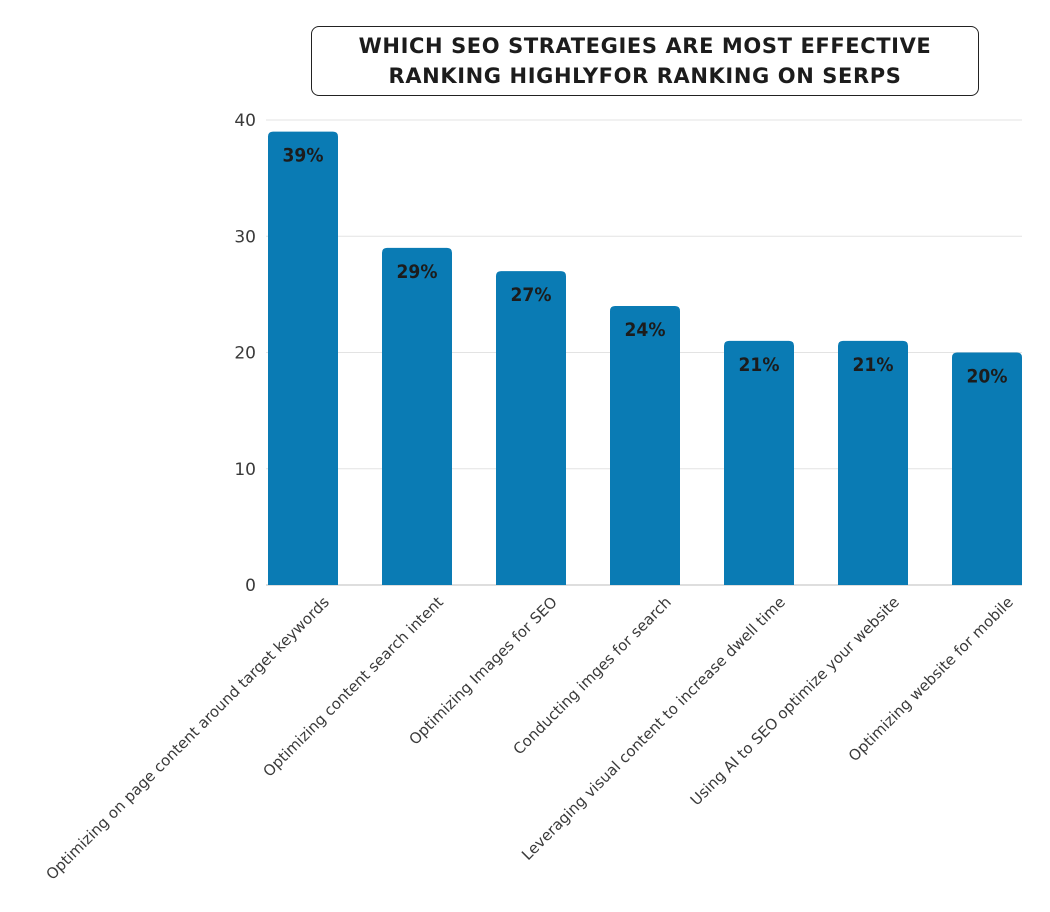 This screenshot has width=1050, height=912. What do you see at coordinates (645, 46) in the screenshot?
I see `chart-title-line-1: WHICH SEO STRATEGIES ARE MOST EFFECTIVE` at bounding box center [645, 46].